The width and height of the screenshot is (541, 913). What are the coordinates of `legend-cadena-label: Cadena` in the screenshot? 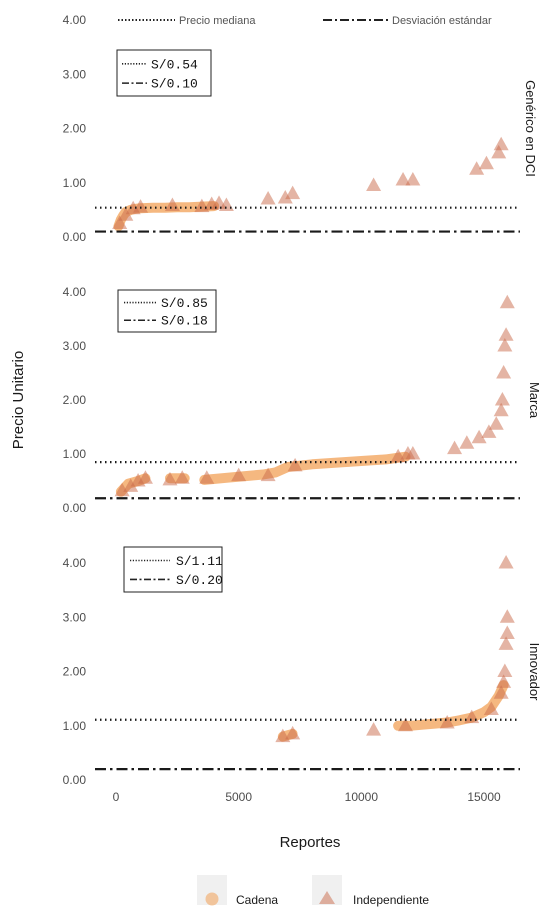 It's located at (257, 900).